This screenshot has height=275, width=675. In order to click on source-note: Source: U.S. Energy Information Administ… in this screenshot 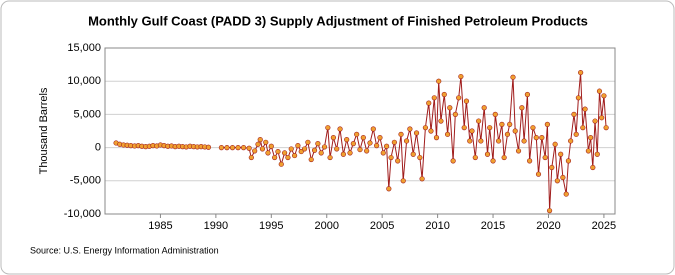, I will do `click(124, 250)`.